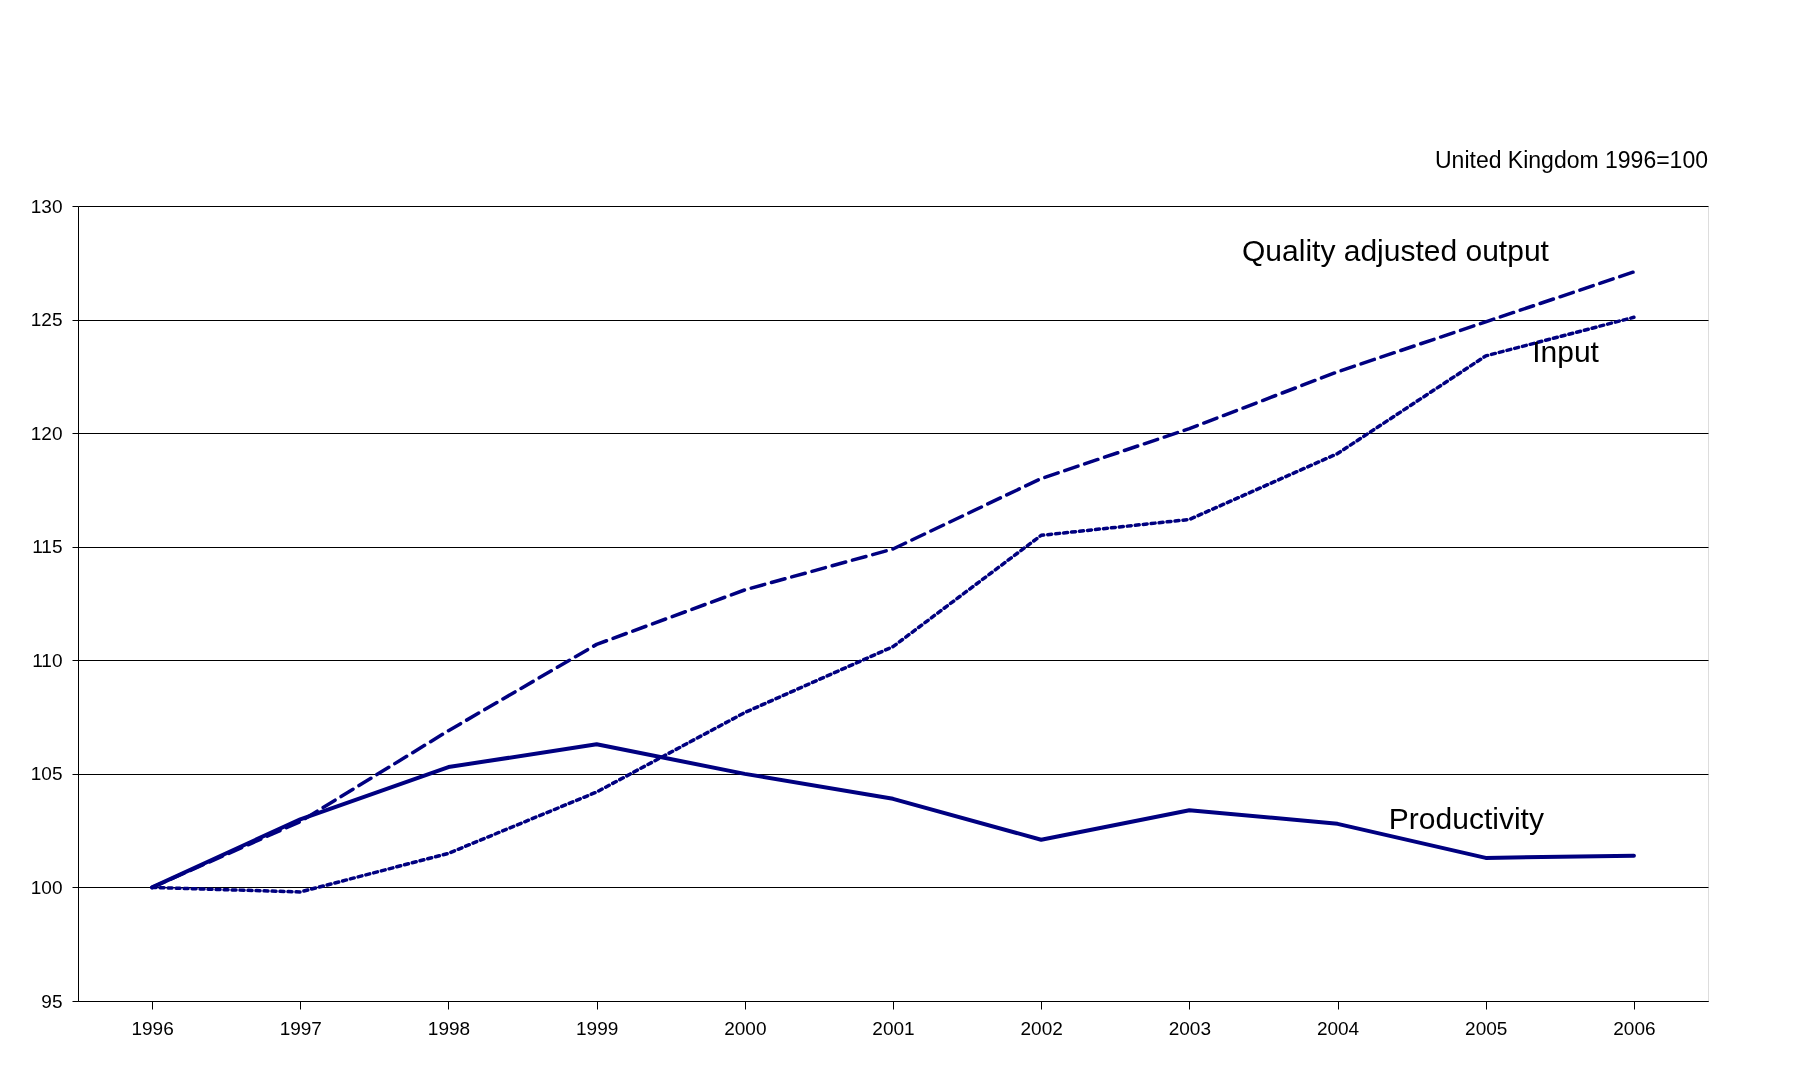  Describe the element at coordinates (46, 206) in the screenshot. I see `y-tick-label: 130` at that location.